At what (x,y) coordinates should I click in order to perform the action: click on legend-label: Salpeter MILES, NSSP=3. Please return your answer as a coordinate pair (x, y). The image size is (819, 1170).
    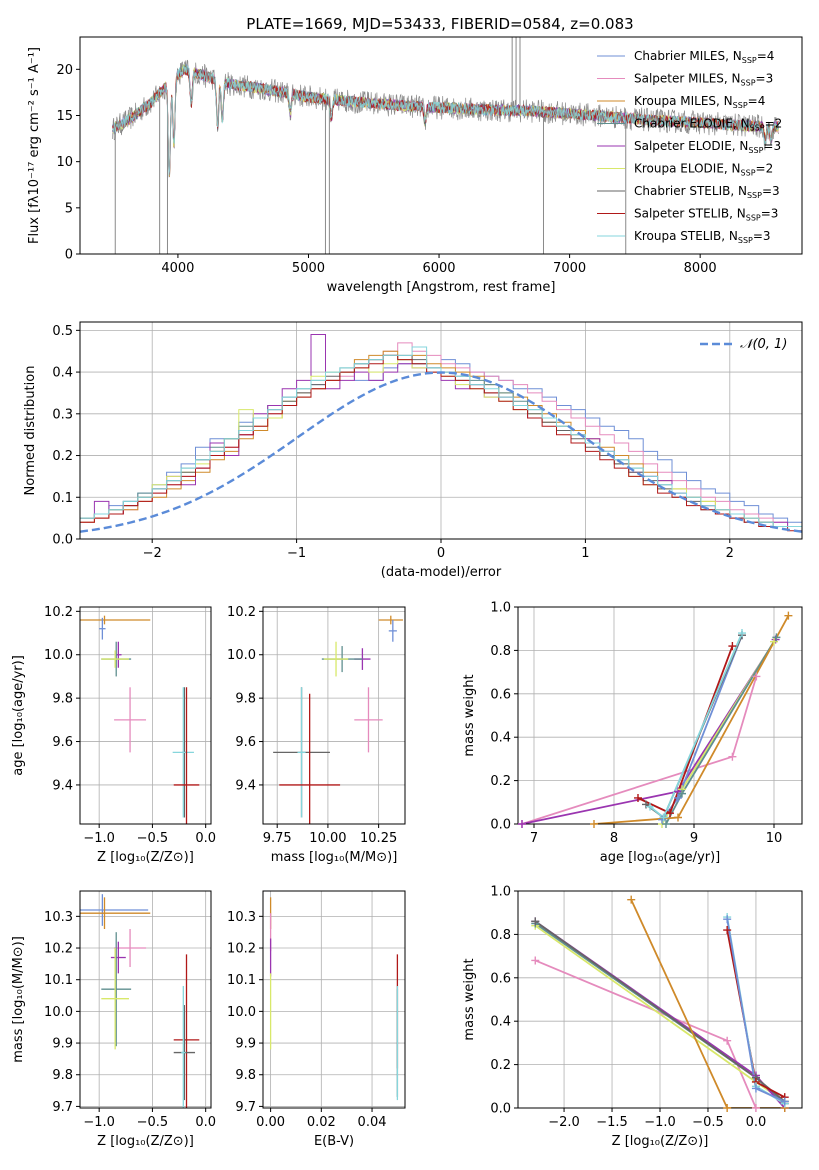
    Looking at the image, I should click on (703, 80).